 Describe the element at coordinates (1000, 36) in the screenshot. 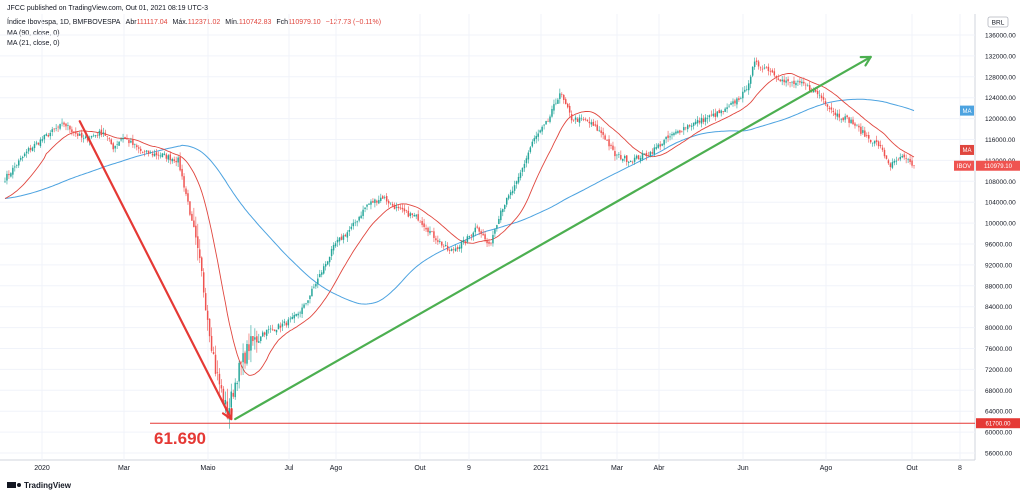

I see `y-tick-label: 136000.00` at that location.